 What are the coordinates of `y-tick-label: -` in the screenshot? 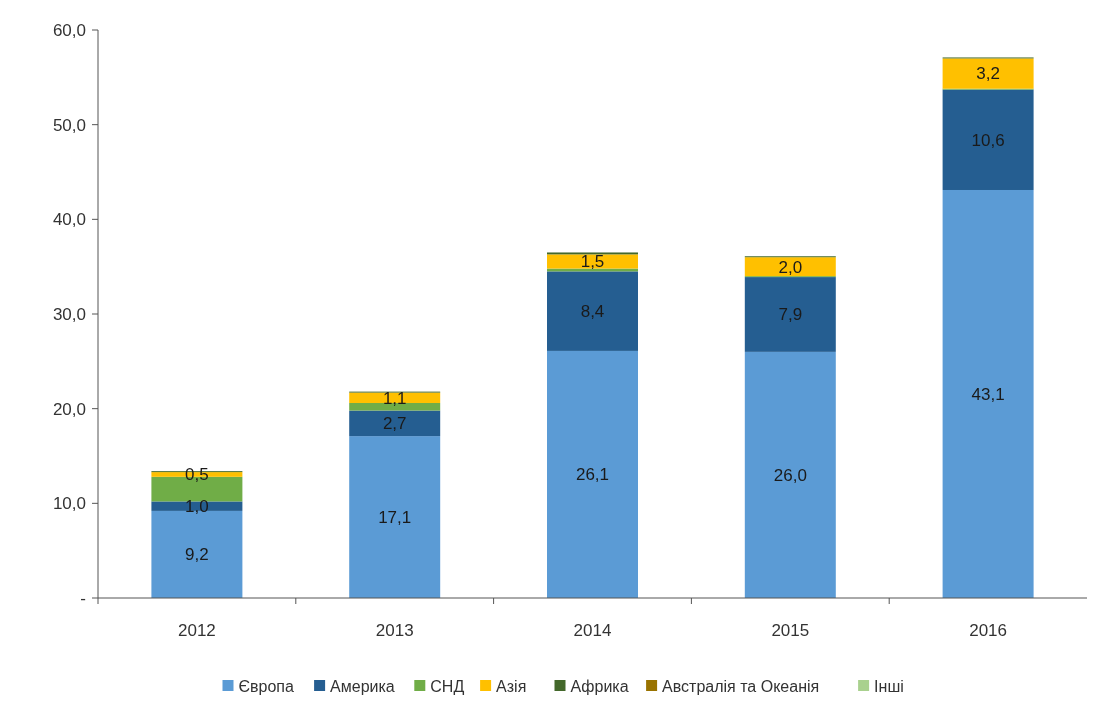 It's located at (83, 598).